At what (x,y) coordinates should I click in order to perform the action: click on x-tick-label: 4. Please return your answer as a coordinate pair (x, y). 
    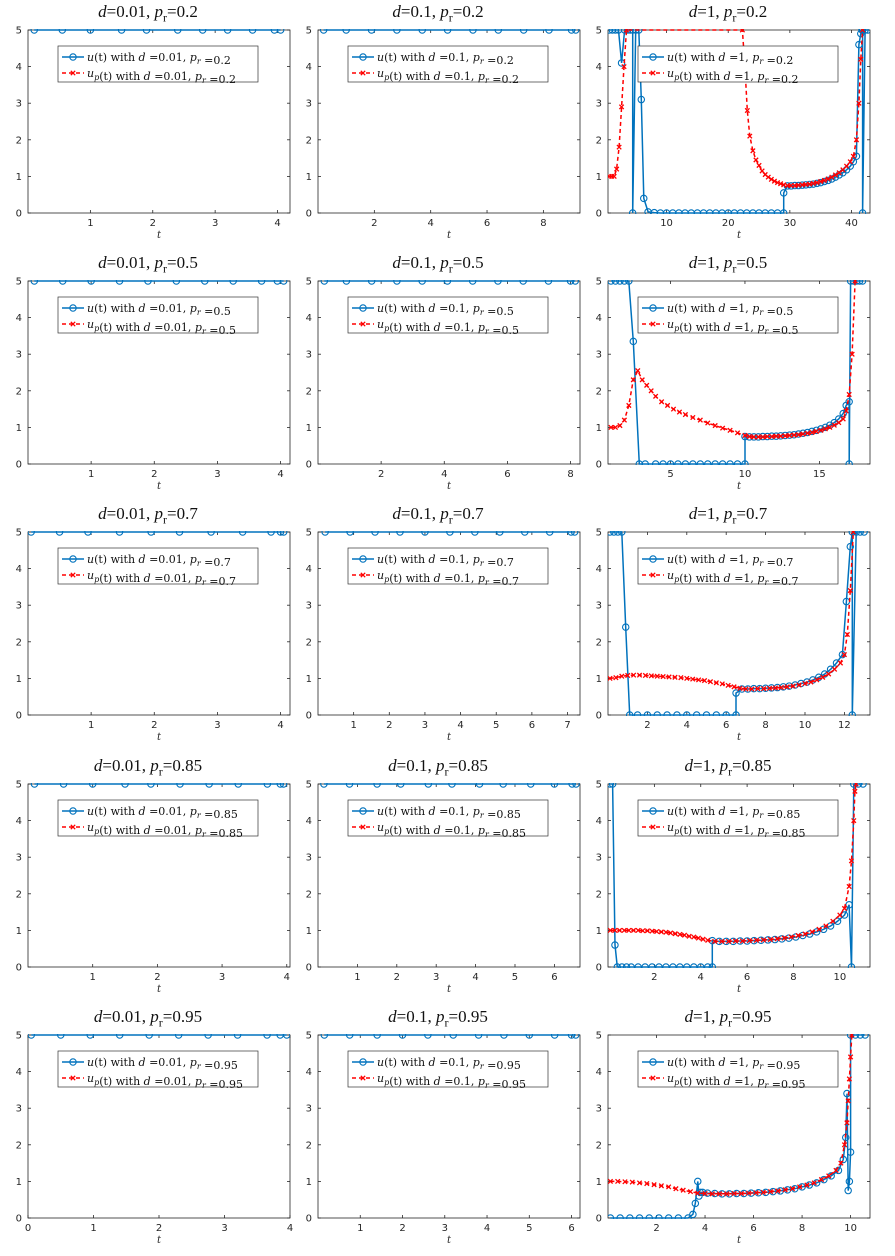
    Looking at the image, I should click on (277, 223).